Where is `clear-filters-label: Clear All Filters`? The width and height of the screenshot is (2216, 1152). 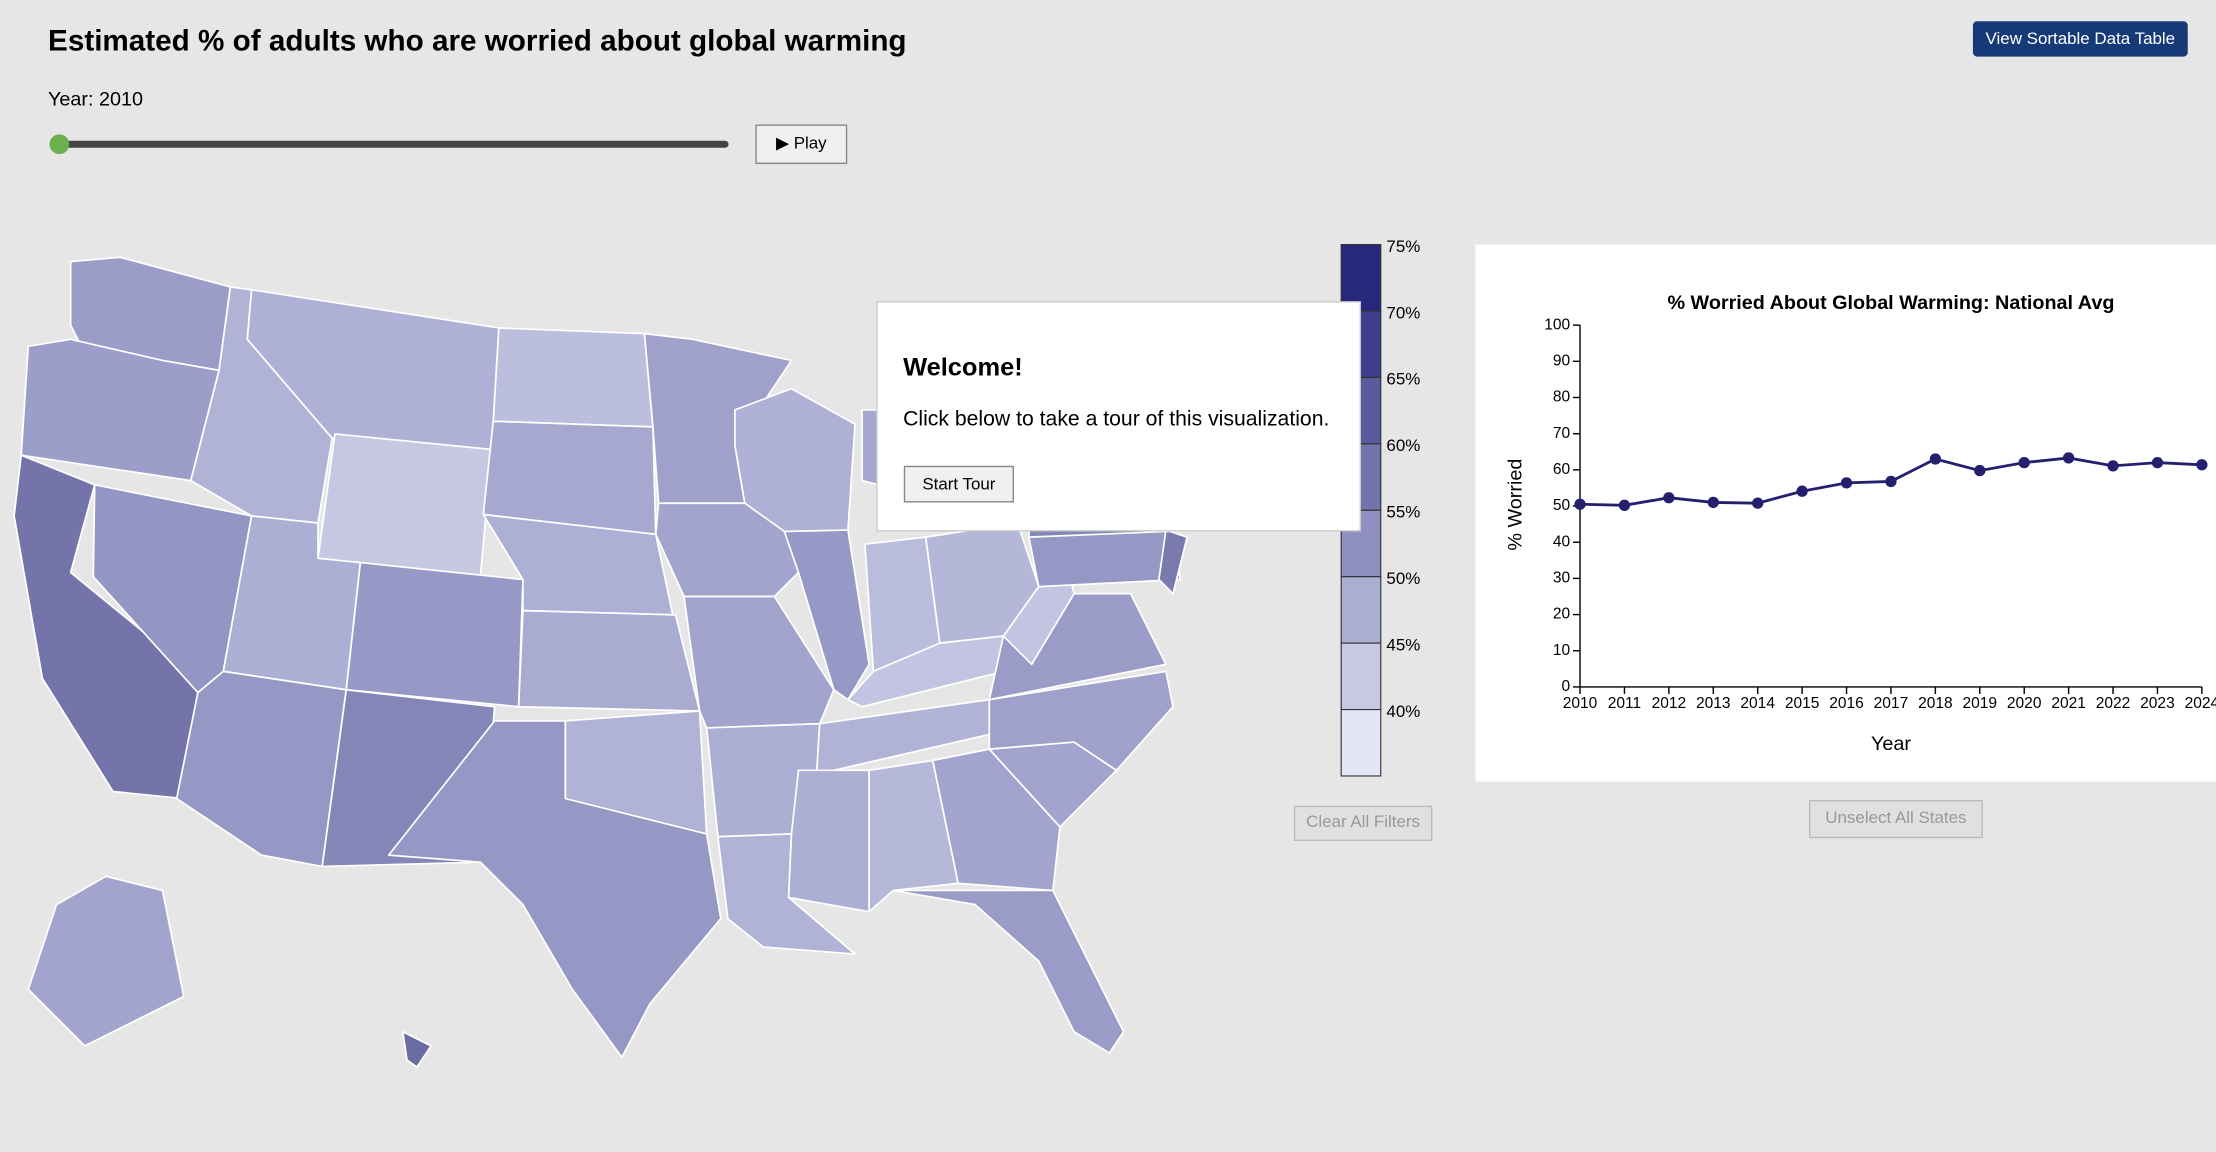
clear-filters-label: Clear All Filters is located at coordinates (1363, 821).